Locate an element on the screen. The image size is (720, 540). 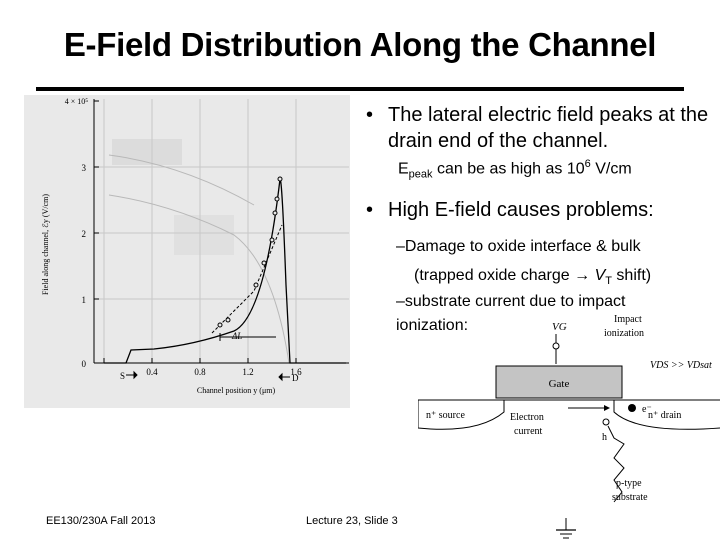
right-arrow-icon: → is located at coordinates (582, 275).